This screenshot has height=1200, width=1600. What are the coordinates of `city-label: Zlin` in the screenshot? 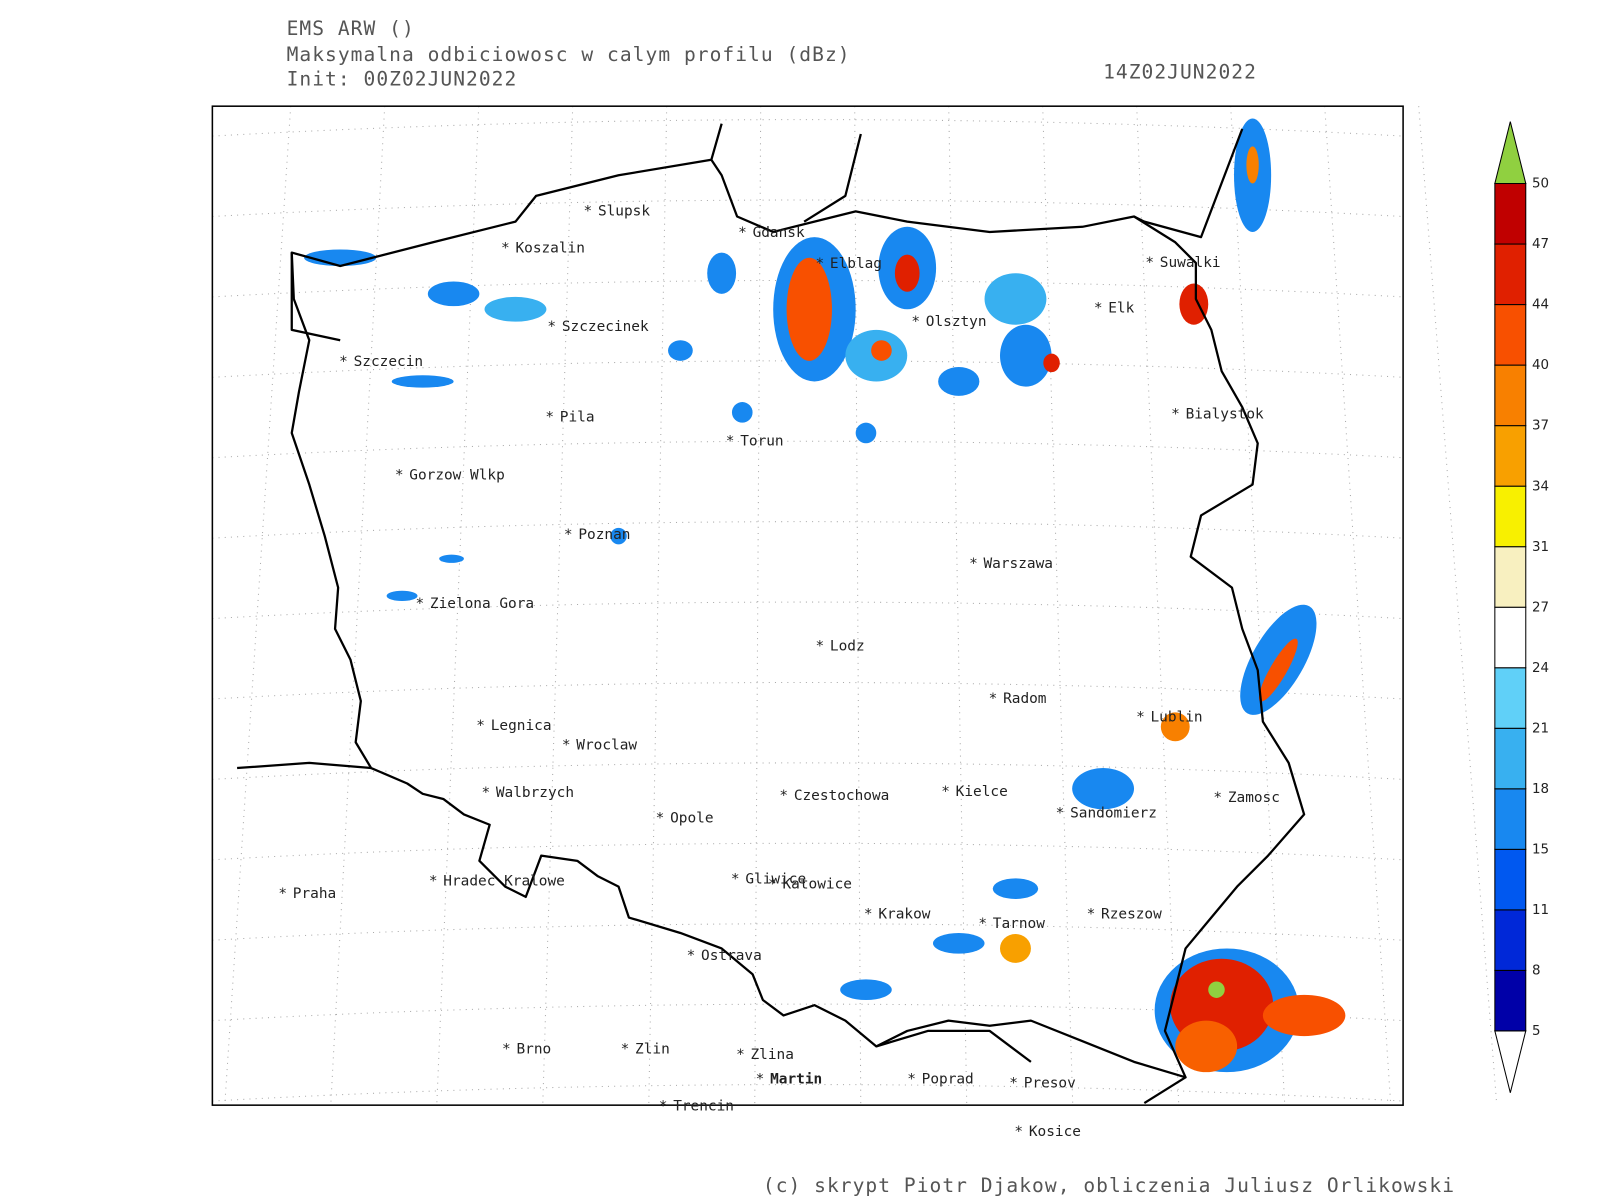 It's located at (652, 1050).